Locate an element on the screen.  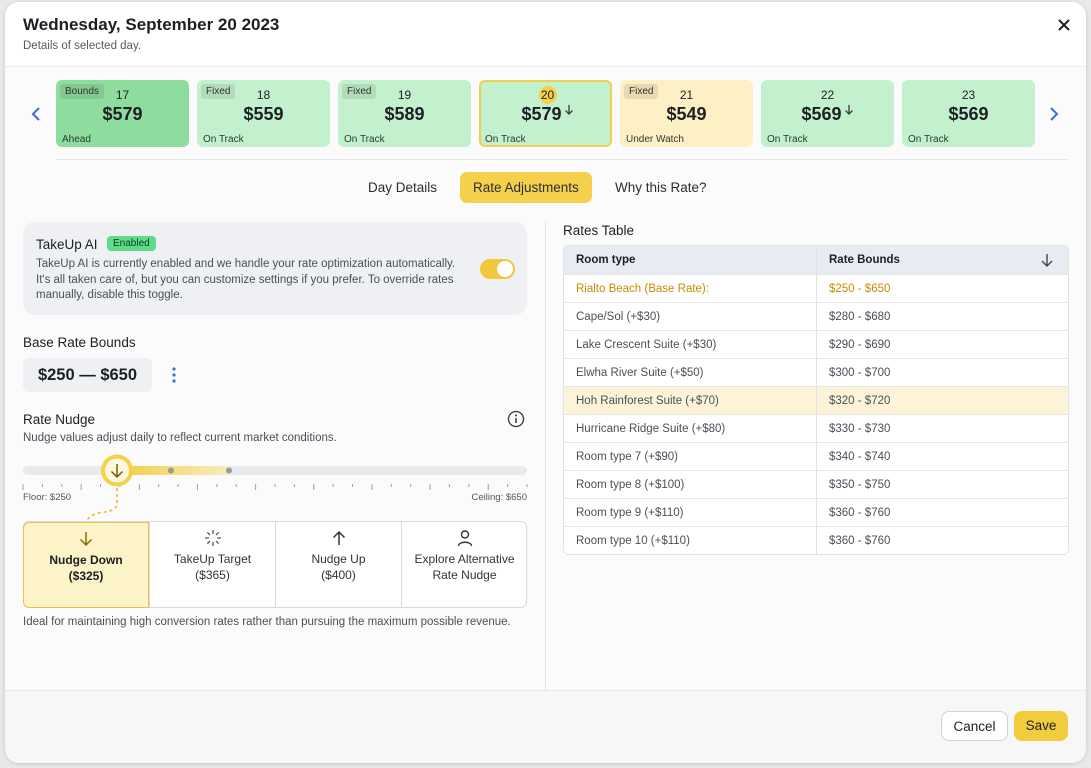
prev-arrow is located at coordinates (36, 114).